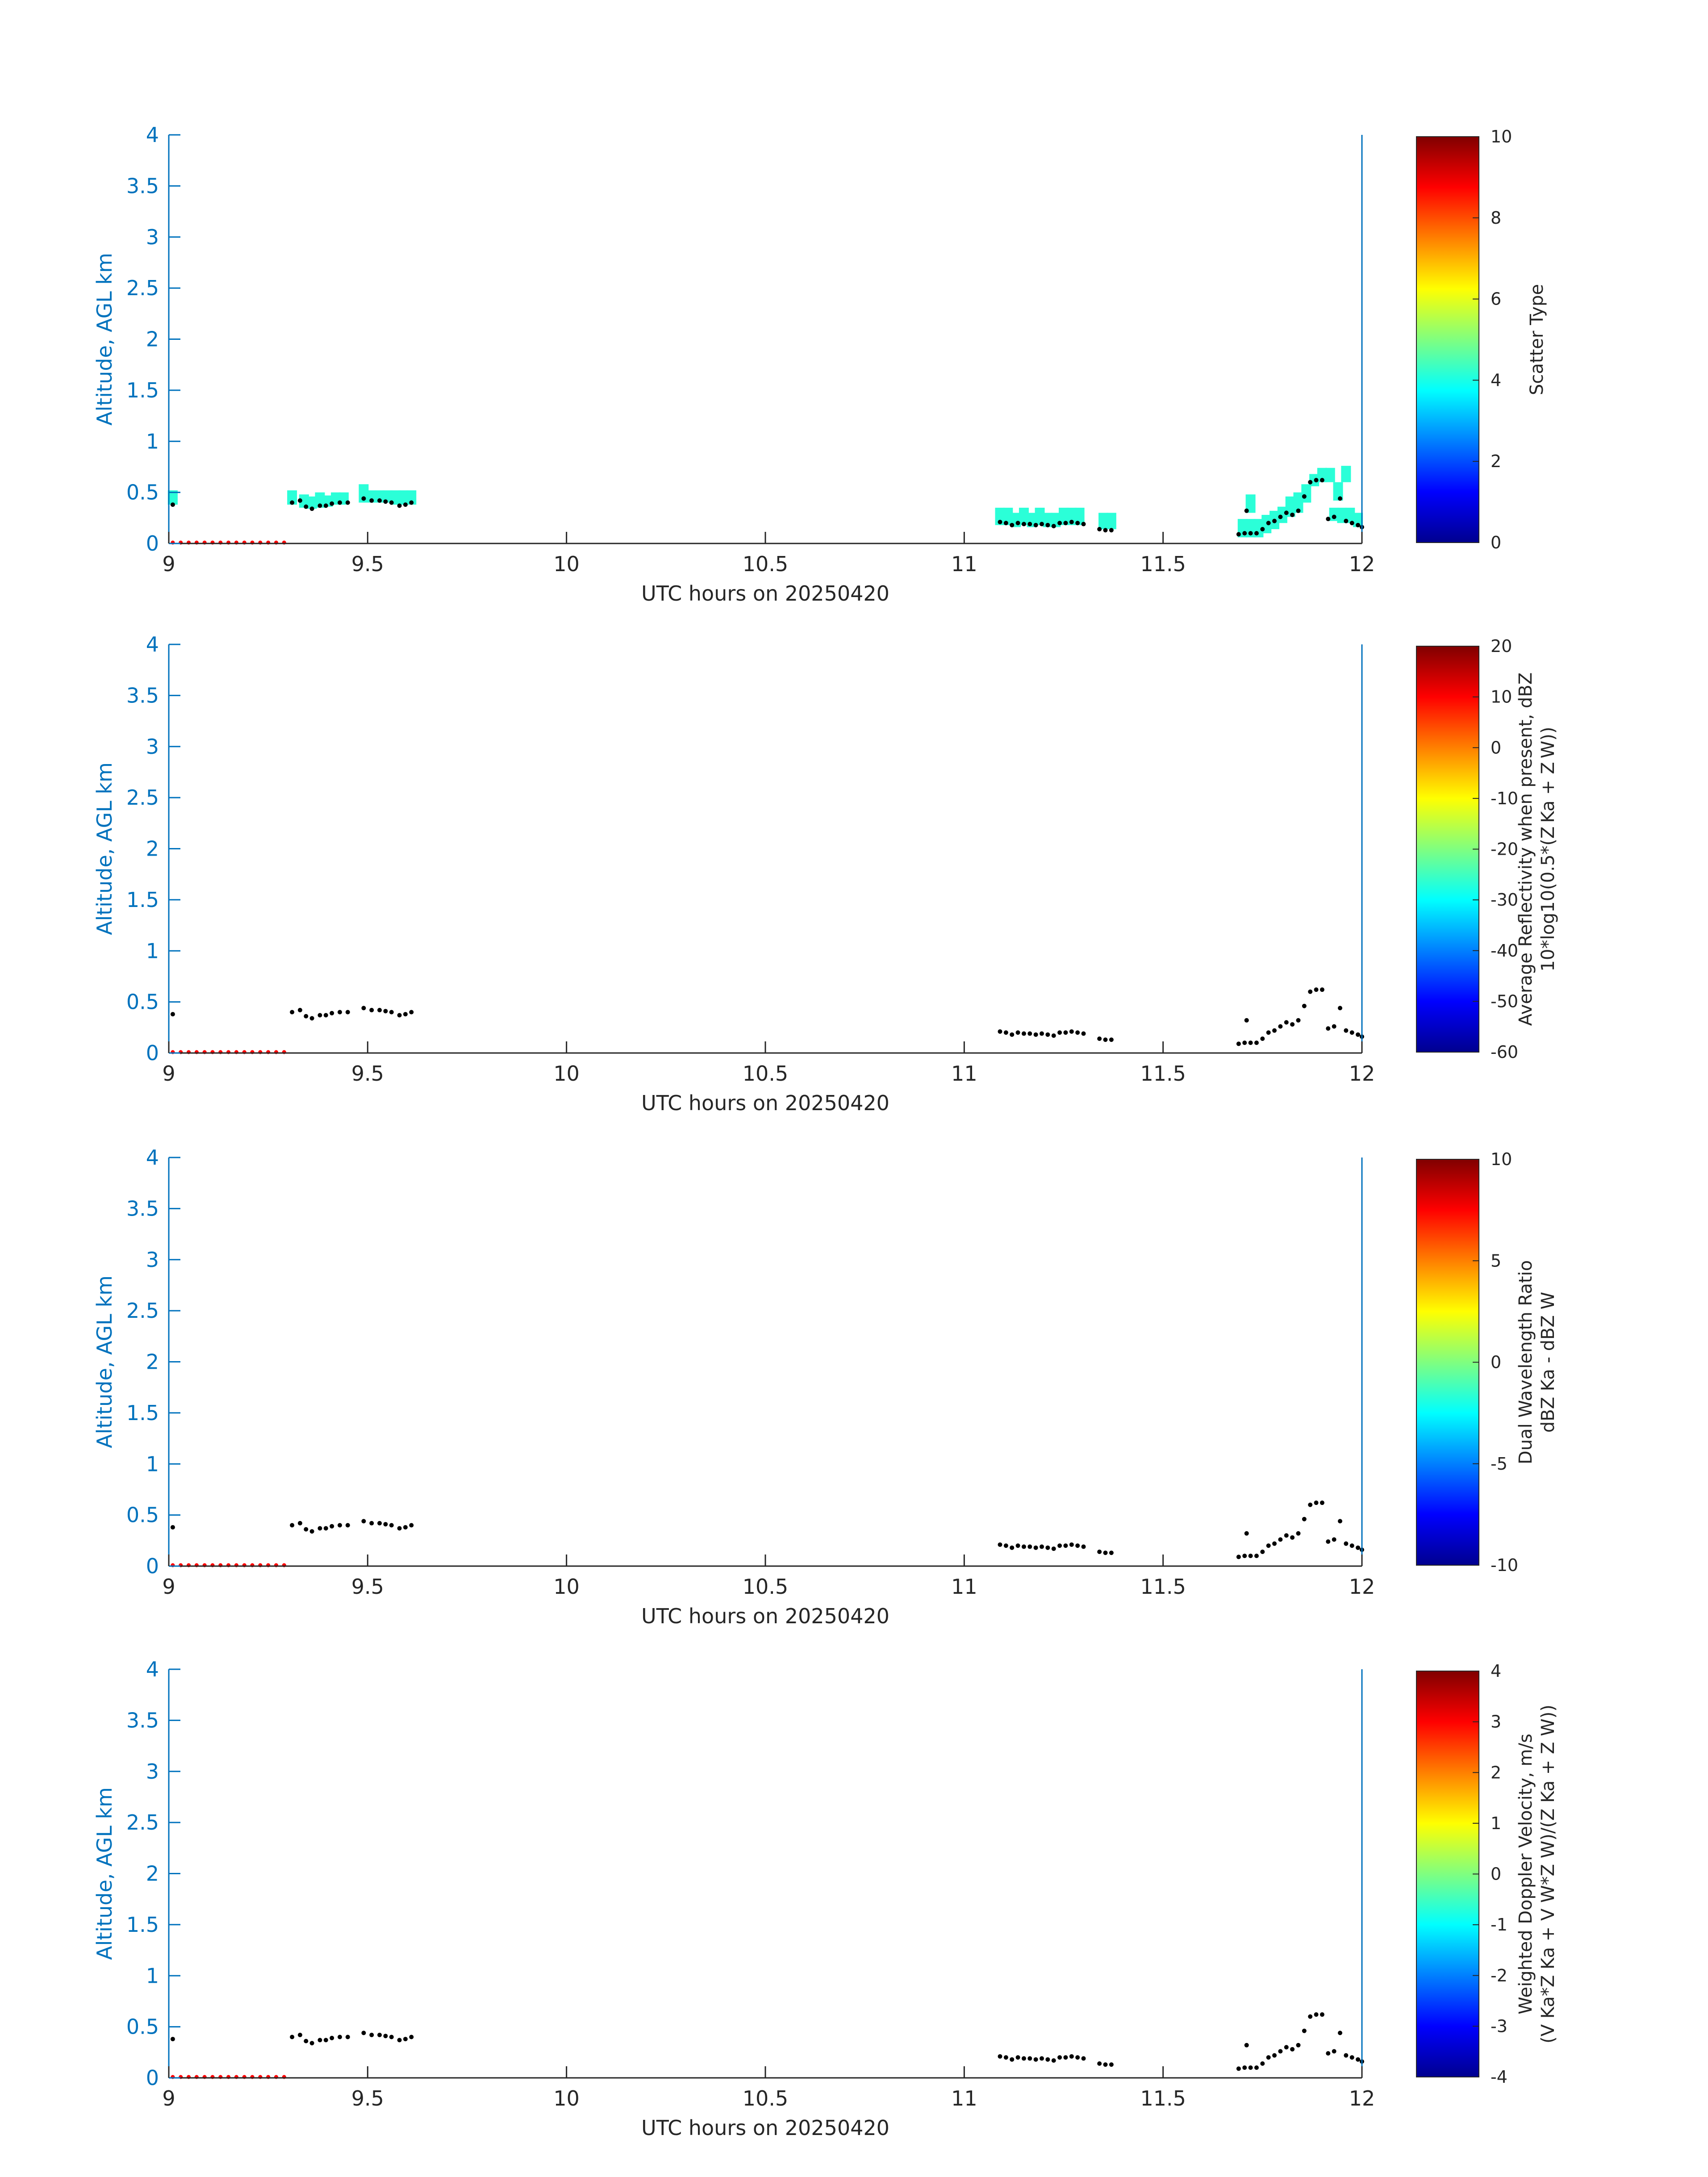 The height and width of the screenshot is (2177, 1708). Describe the element at coordinates (142, 288) in the screenshot. I see `y-tick-label: 2.5` at that location.